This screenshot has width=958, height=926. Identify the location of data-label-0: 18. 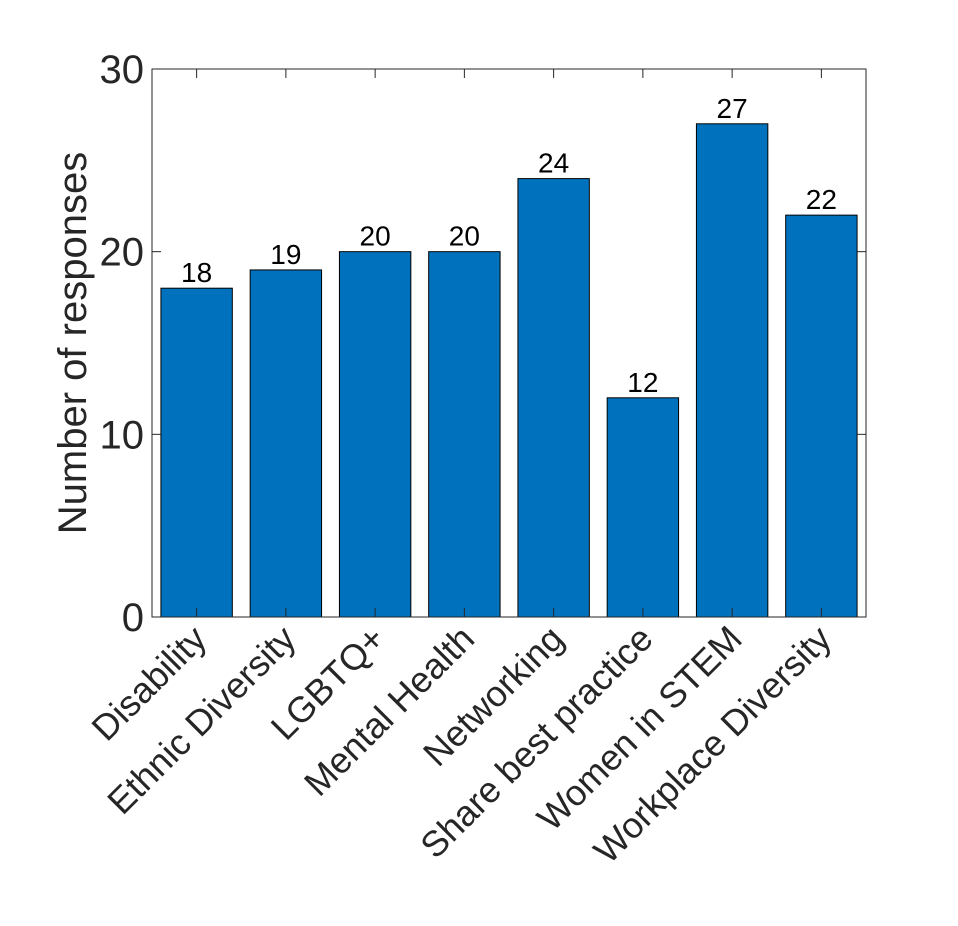
(196, 272).